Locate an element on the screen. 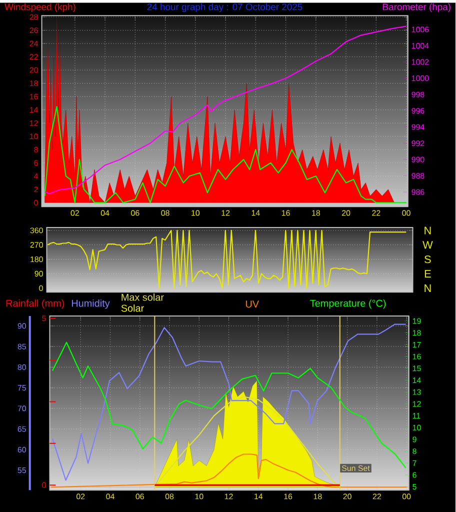  text: Rainfall (mm) is located at coordinates (35, 304).